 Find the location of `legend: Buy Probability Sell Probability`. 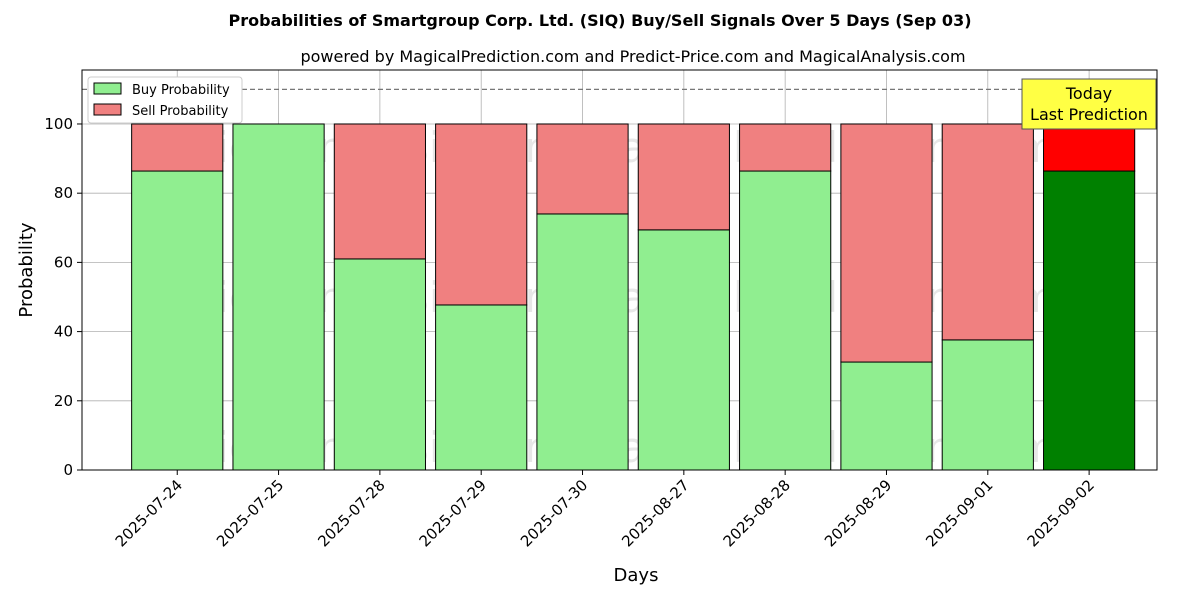

legend: Buy Probability Sell Probability is located at coordinates (165, 100).